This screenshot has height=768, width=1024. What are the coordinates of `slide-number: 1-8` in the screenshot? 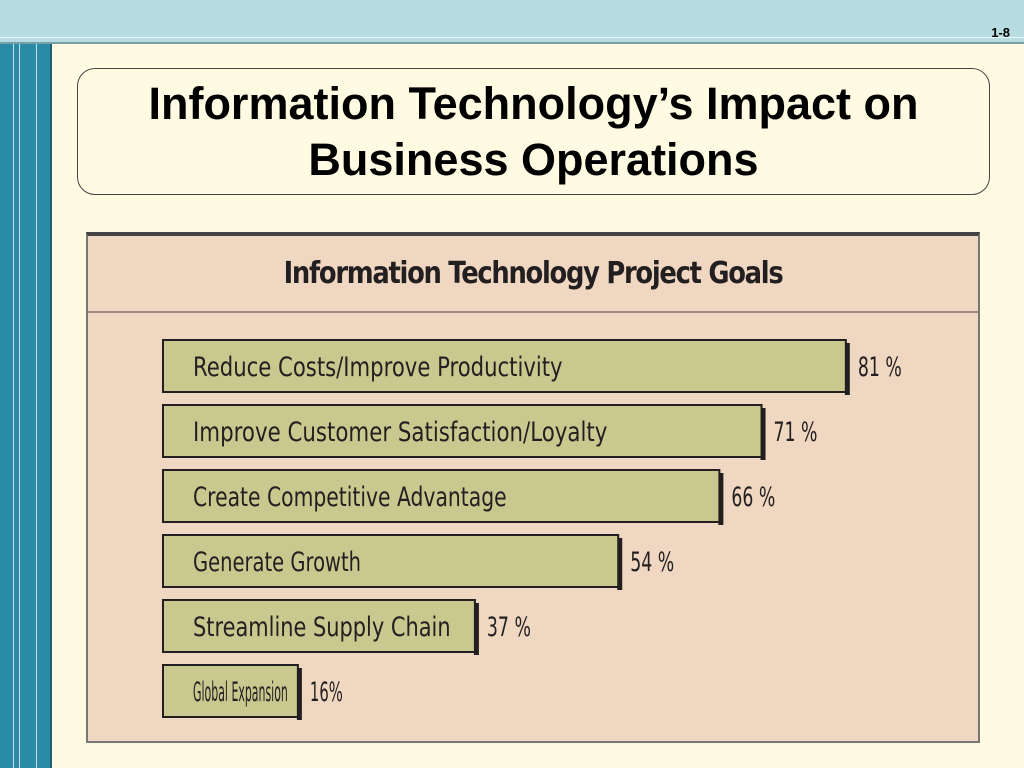 It's located at (1000, 32).